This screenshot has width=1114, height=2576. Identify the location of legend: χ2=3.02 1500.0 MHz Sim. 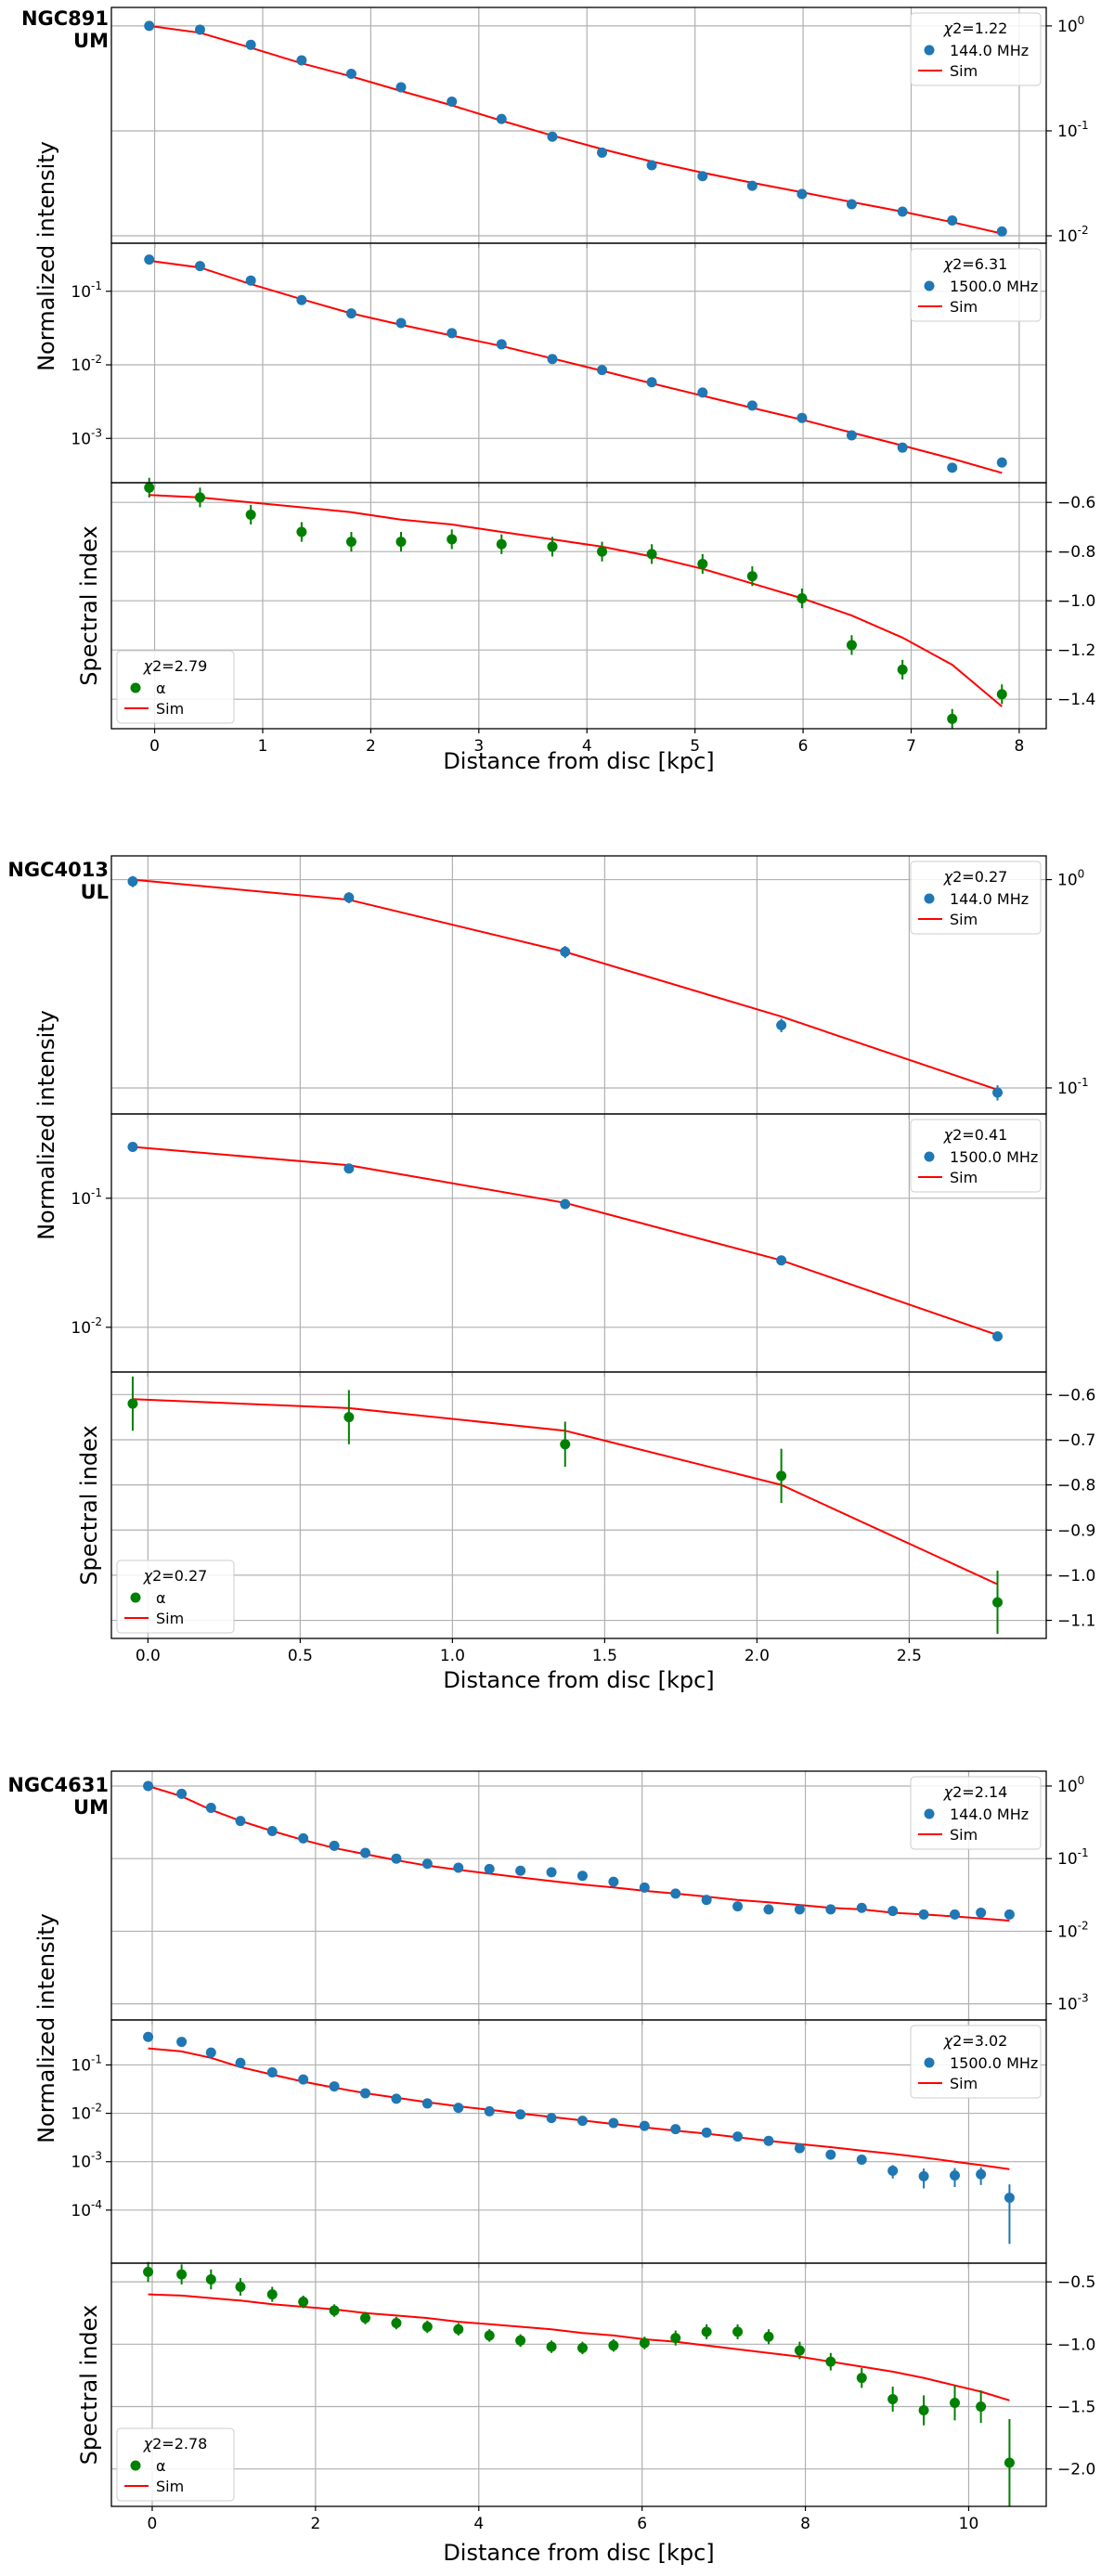
(976, 2062).